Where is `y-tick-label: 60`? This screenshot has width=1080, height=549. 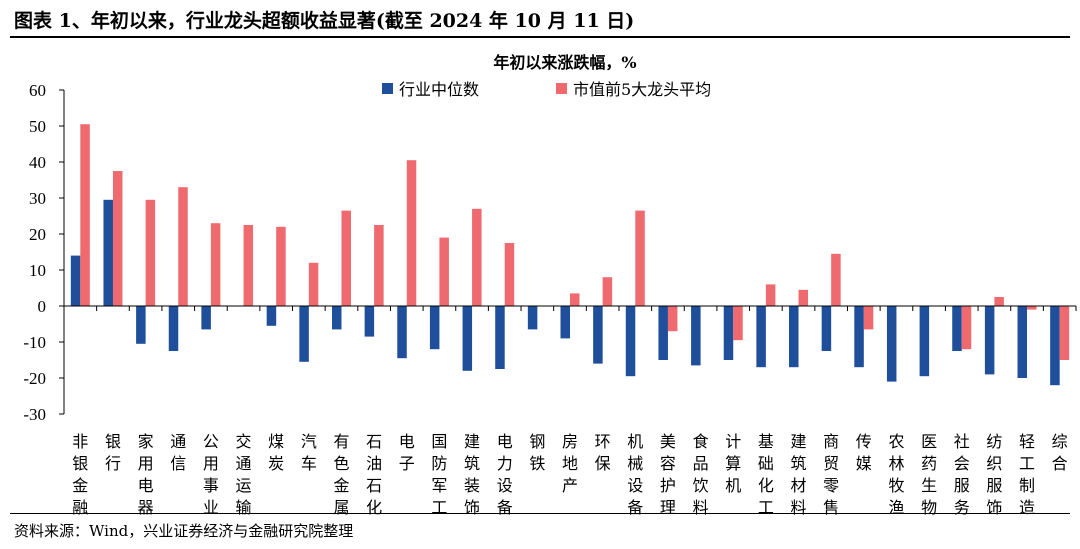
y-tick-label: 60 is located at coordinates (37, 90).